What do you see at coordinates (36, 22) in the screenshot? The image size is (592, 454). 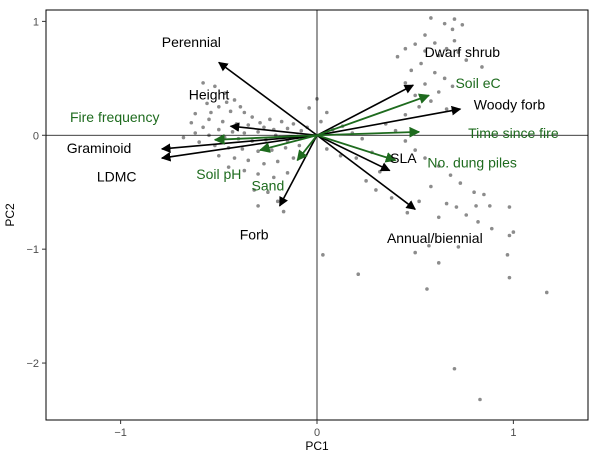 I see `y-tick-label-4: 1` at bounding box center [36, 22].